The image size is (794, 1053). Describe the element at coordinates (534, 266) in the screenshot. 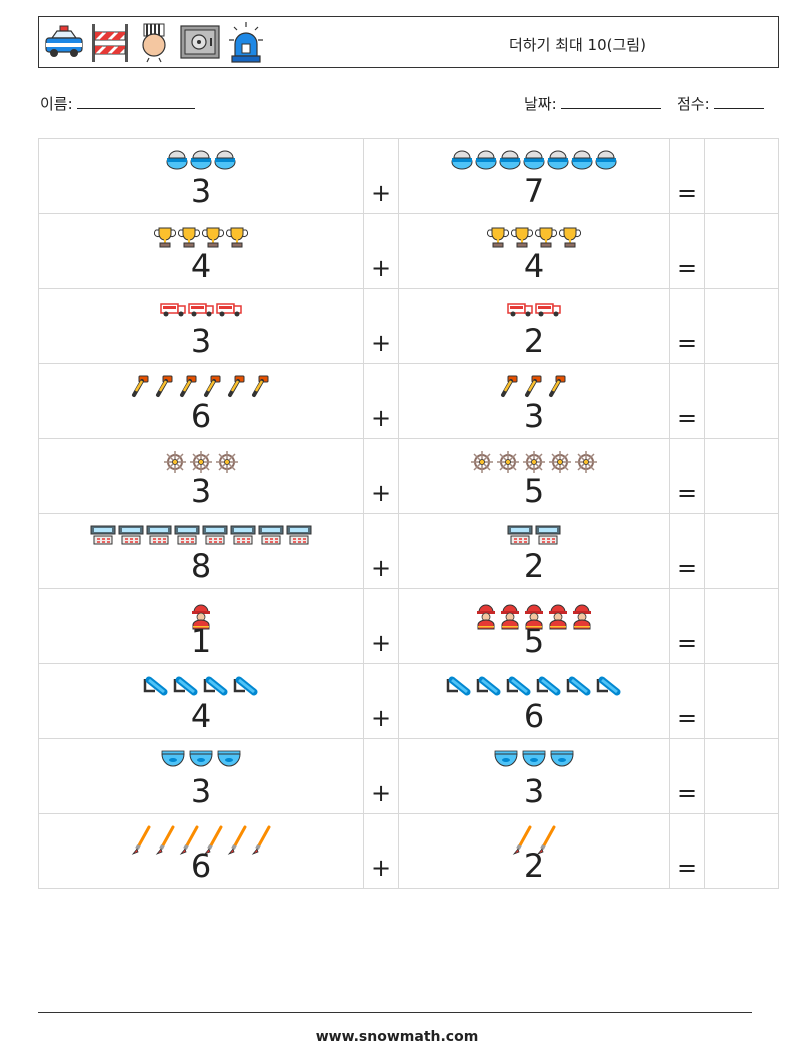

I see `addend-b-number: 4` at that location.